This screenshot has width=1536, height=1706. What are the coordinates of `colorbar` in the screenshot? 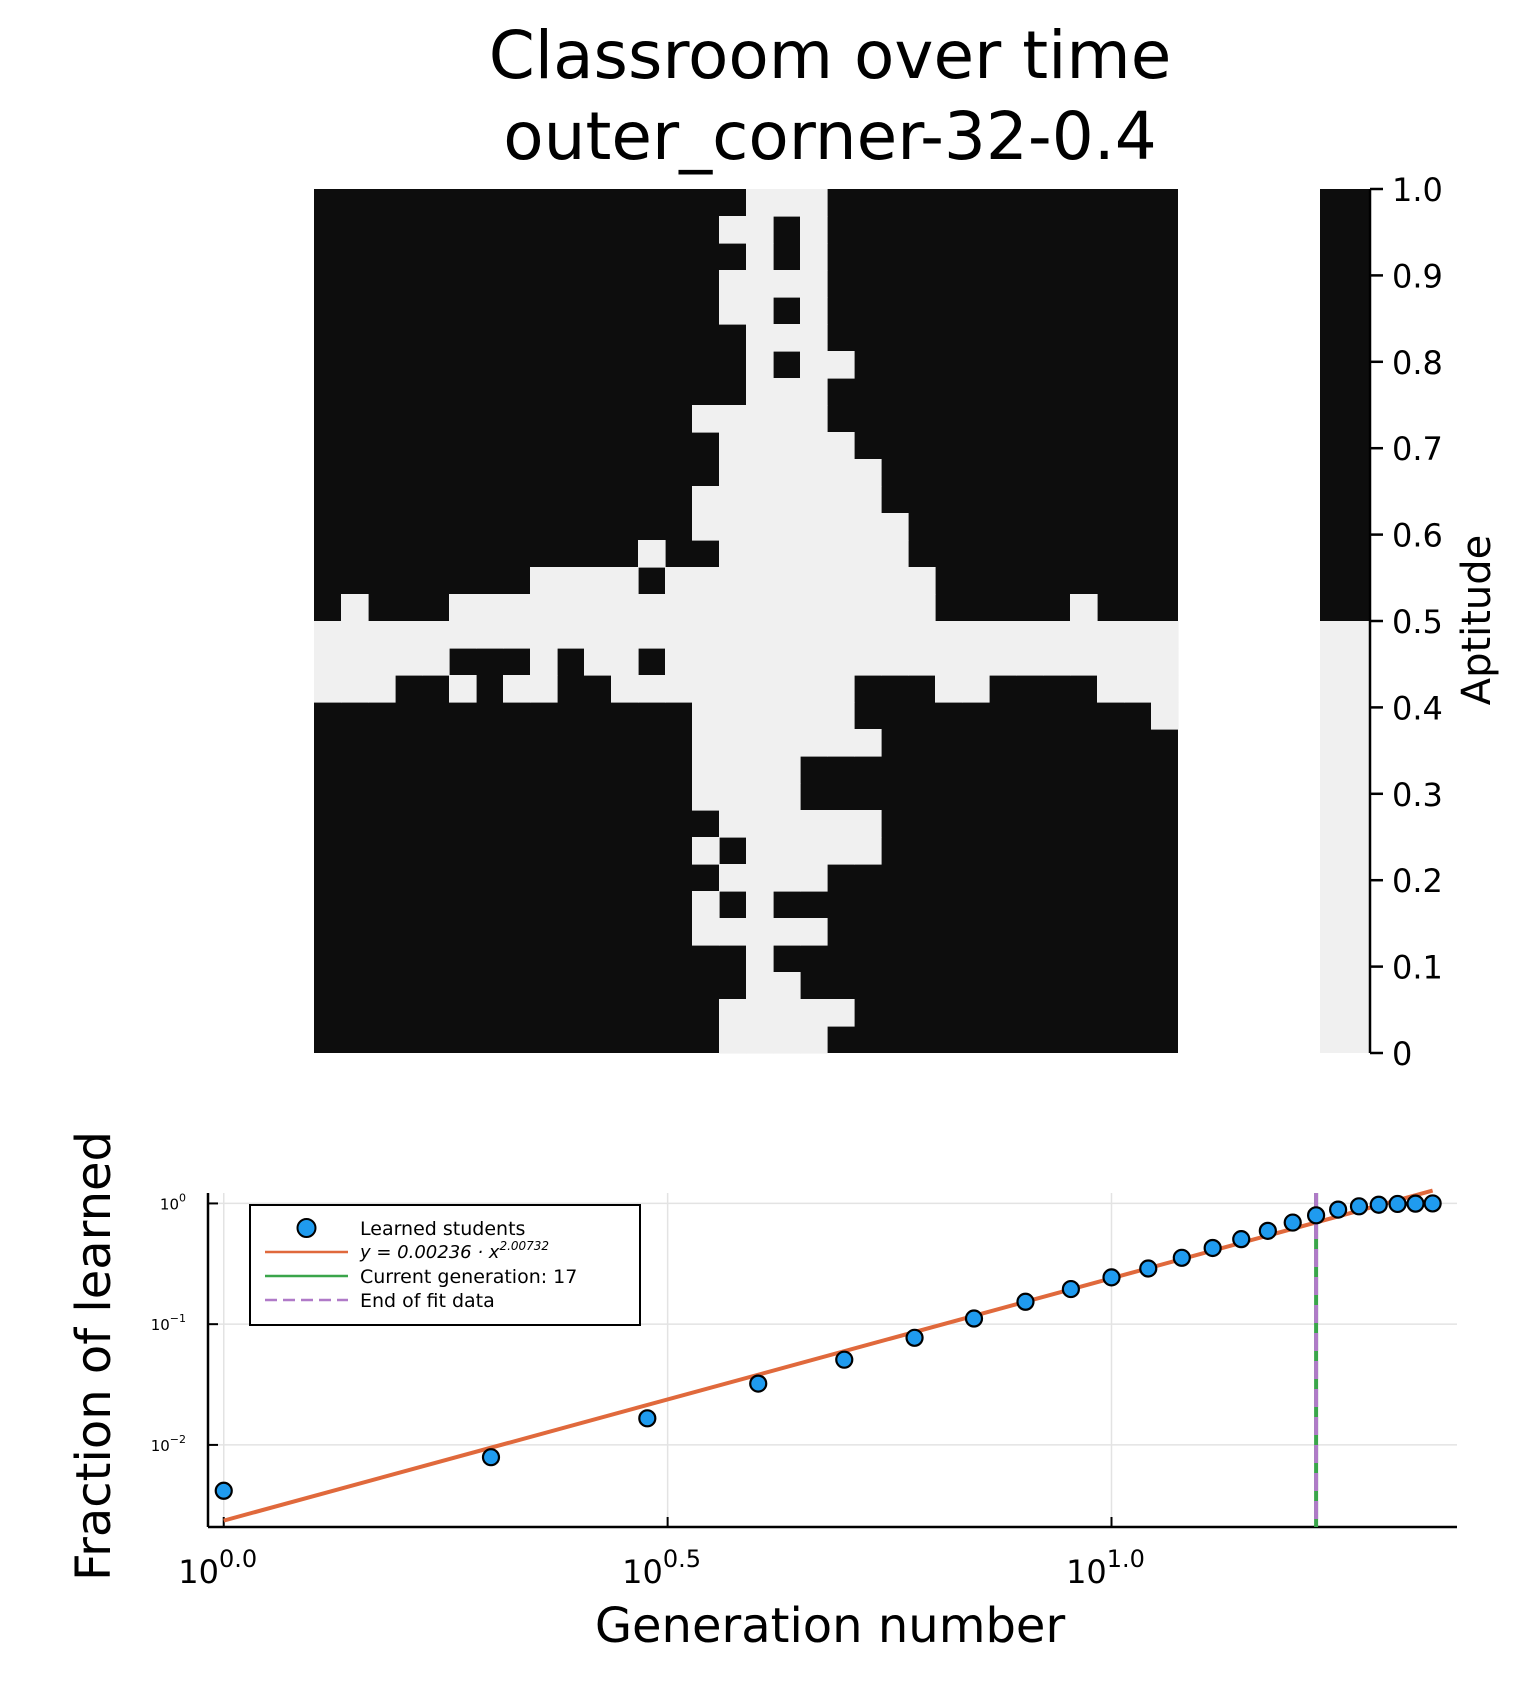 It's located at (1346, 621).